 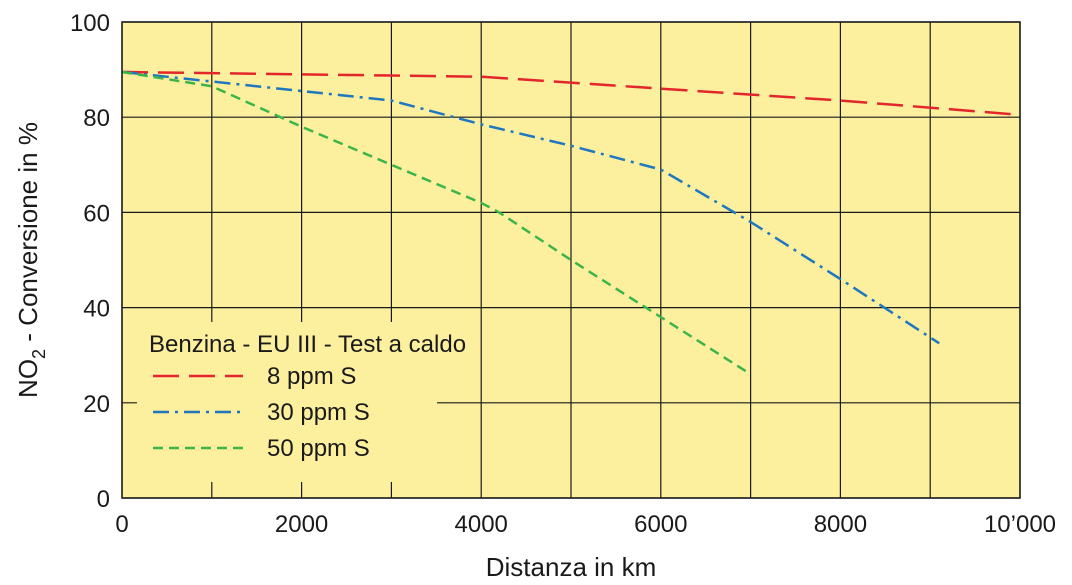 I want to click on y-axis-label-subscript: 2, so click(x=39, y=354).